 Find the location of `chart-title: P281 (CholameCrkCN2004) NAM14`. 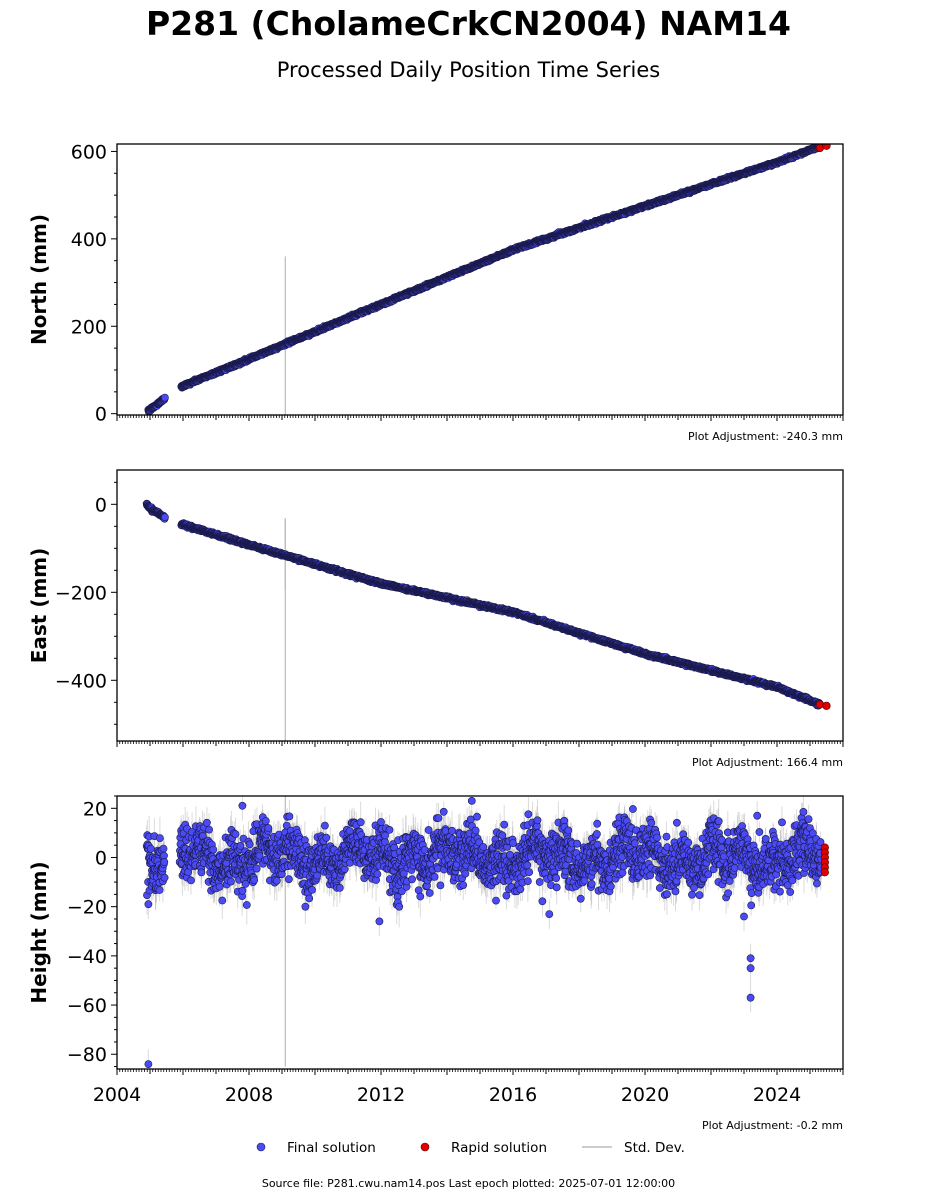

chart-title: P281 (CholameCrkCN2004) NAM14 is located at coordinates (468, 23).